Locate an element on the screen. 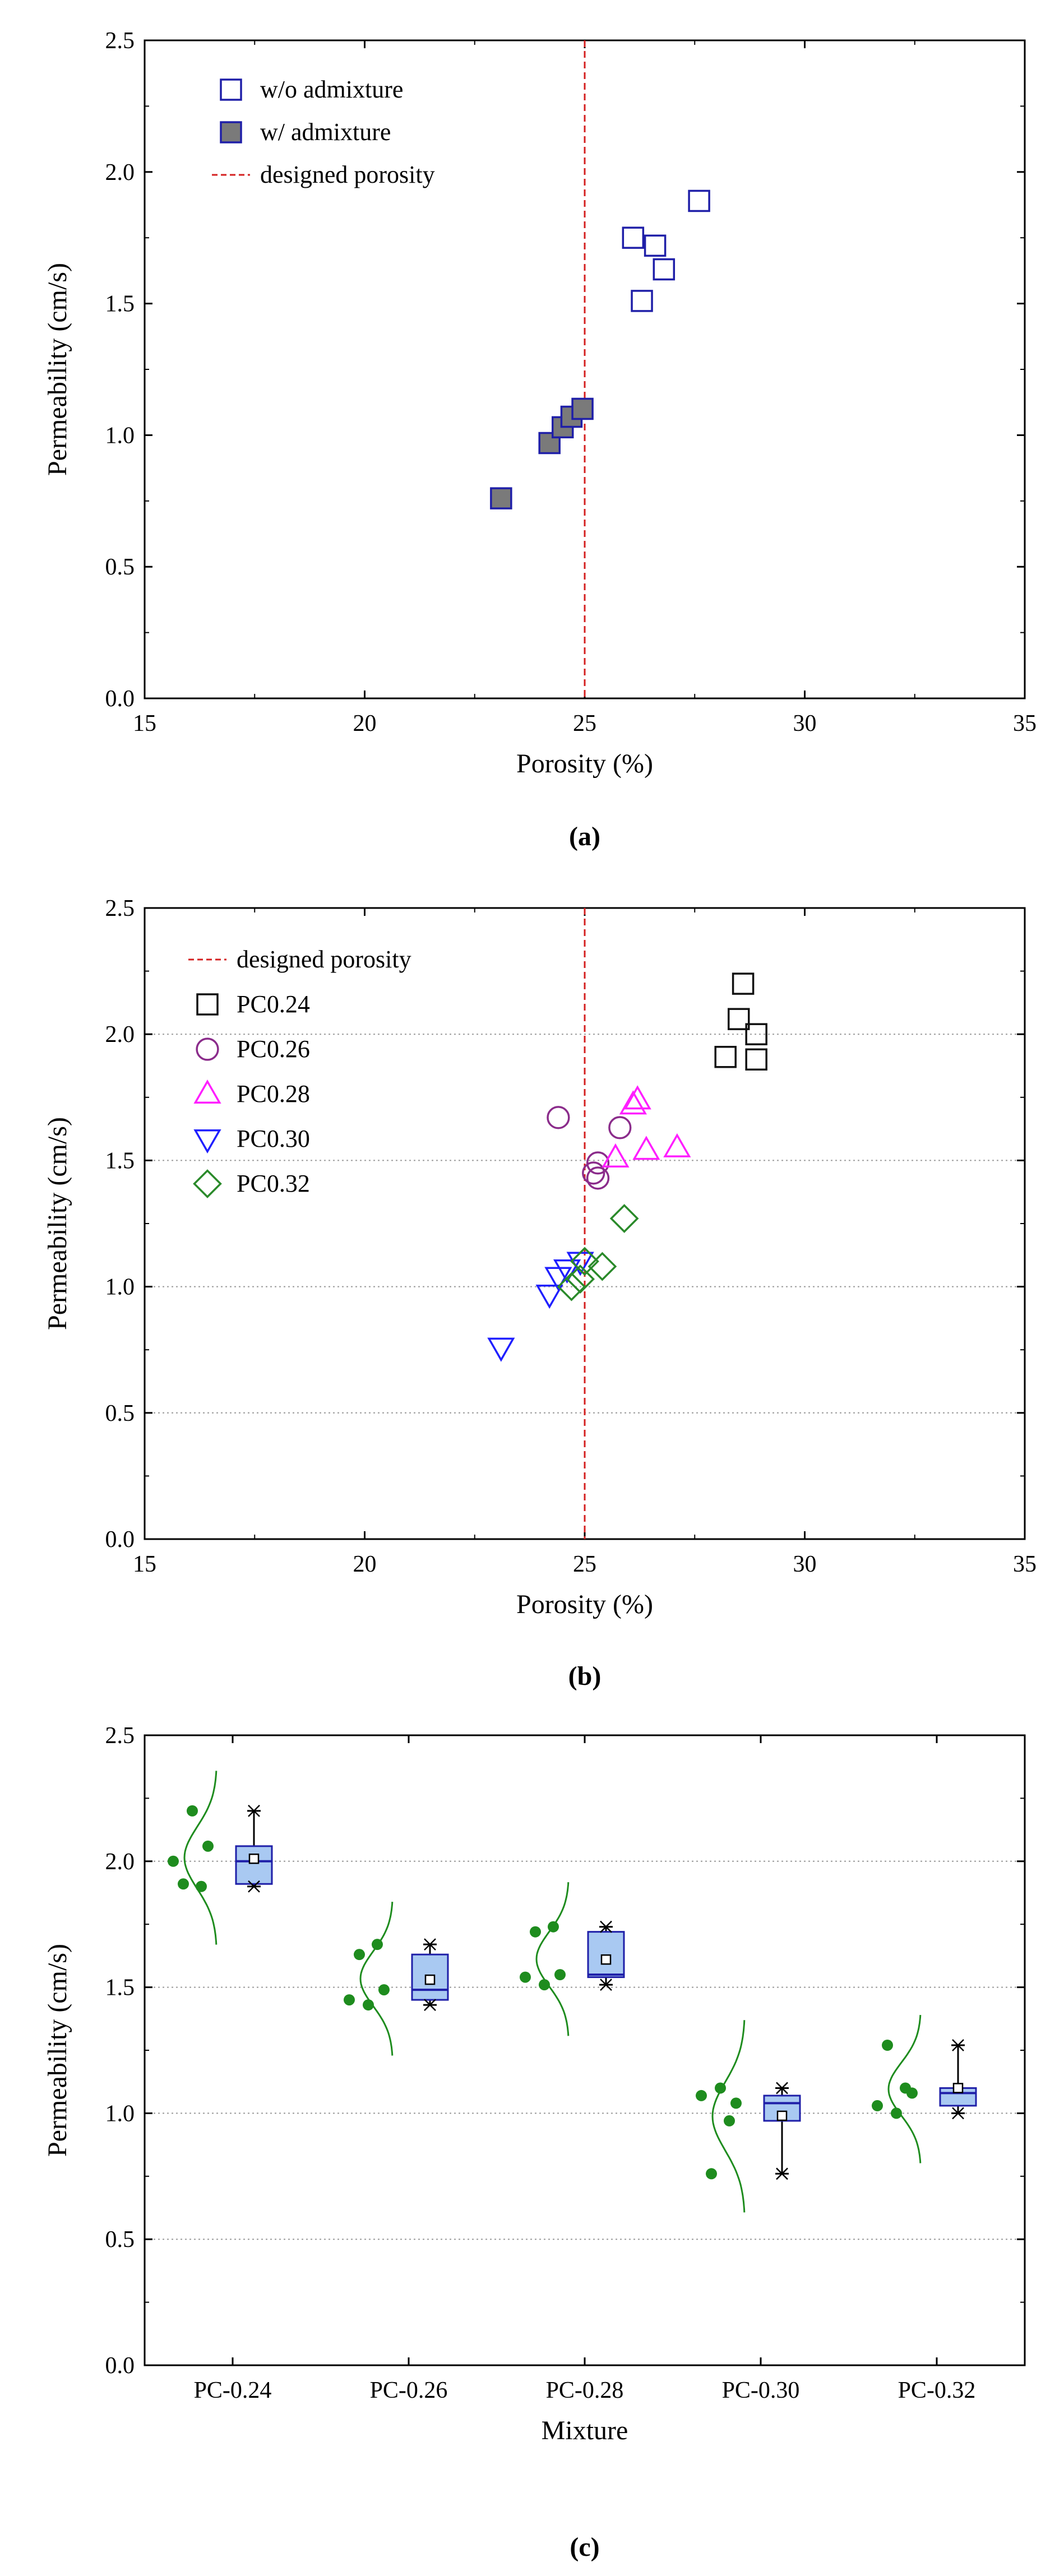 Image resolution: width=1064 pixels, height=2576 pixels. panel-label: (a) is located at coordinates (584, 836).